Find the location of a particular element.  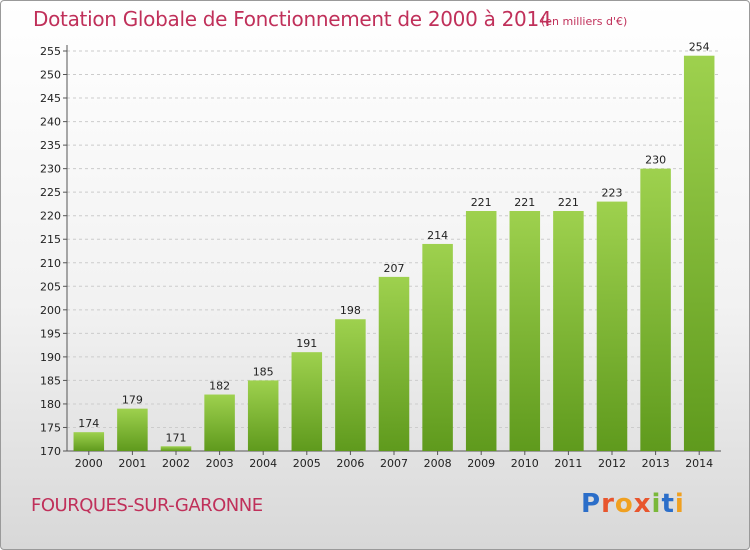

y-tick-label: 170 is located at coordinates (50, 451).